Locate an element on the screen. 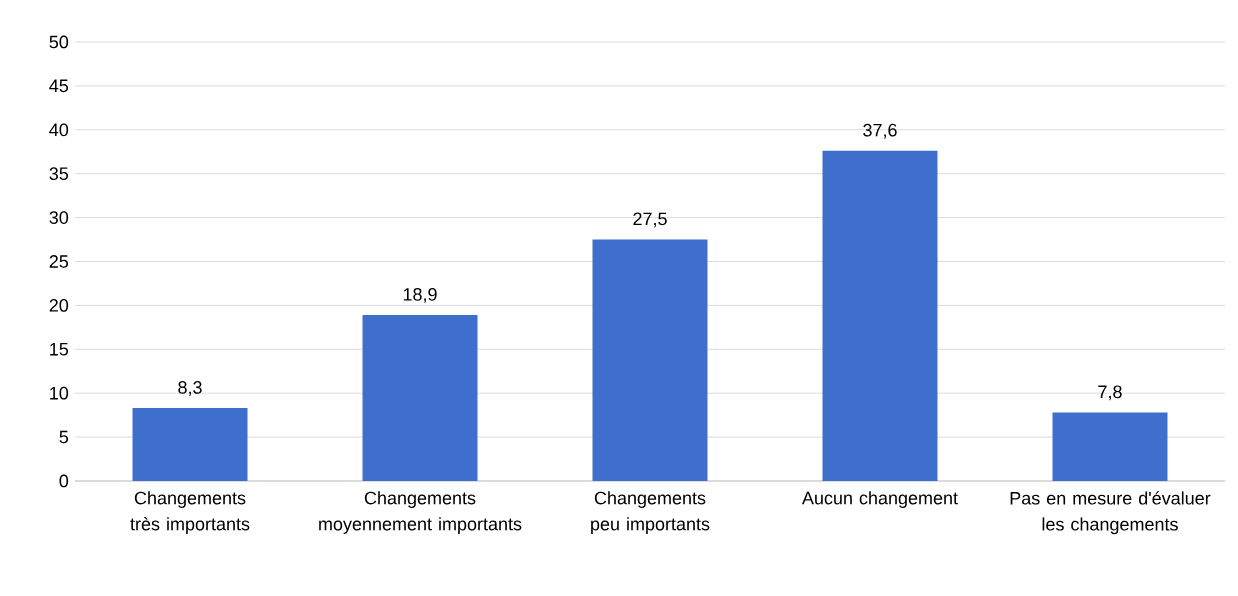 This screenshot has height=596, width=1238. data-label: 8,3 is located at coordinates (190, 388).